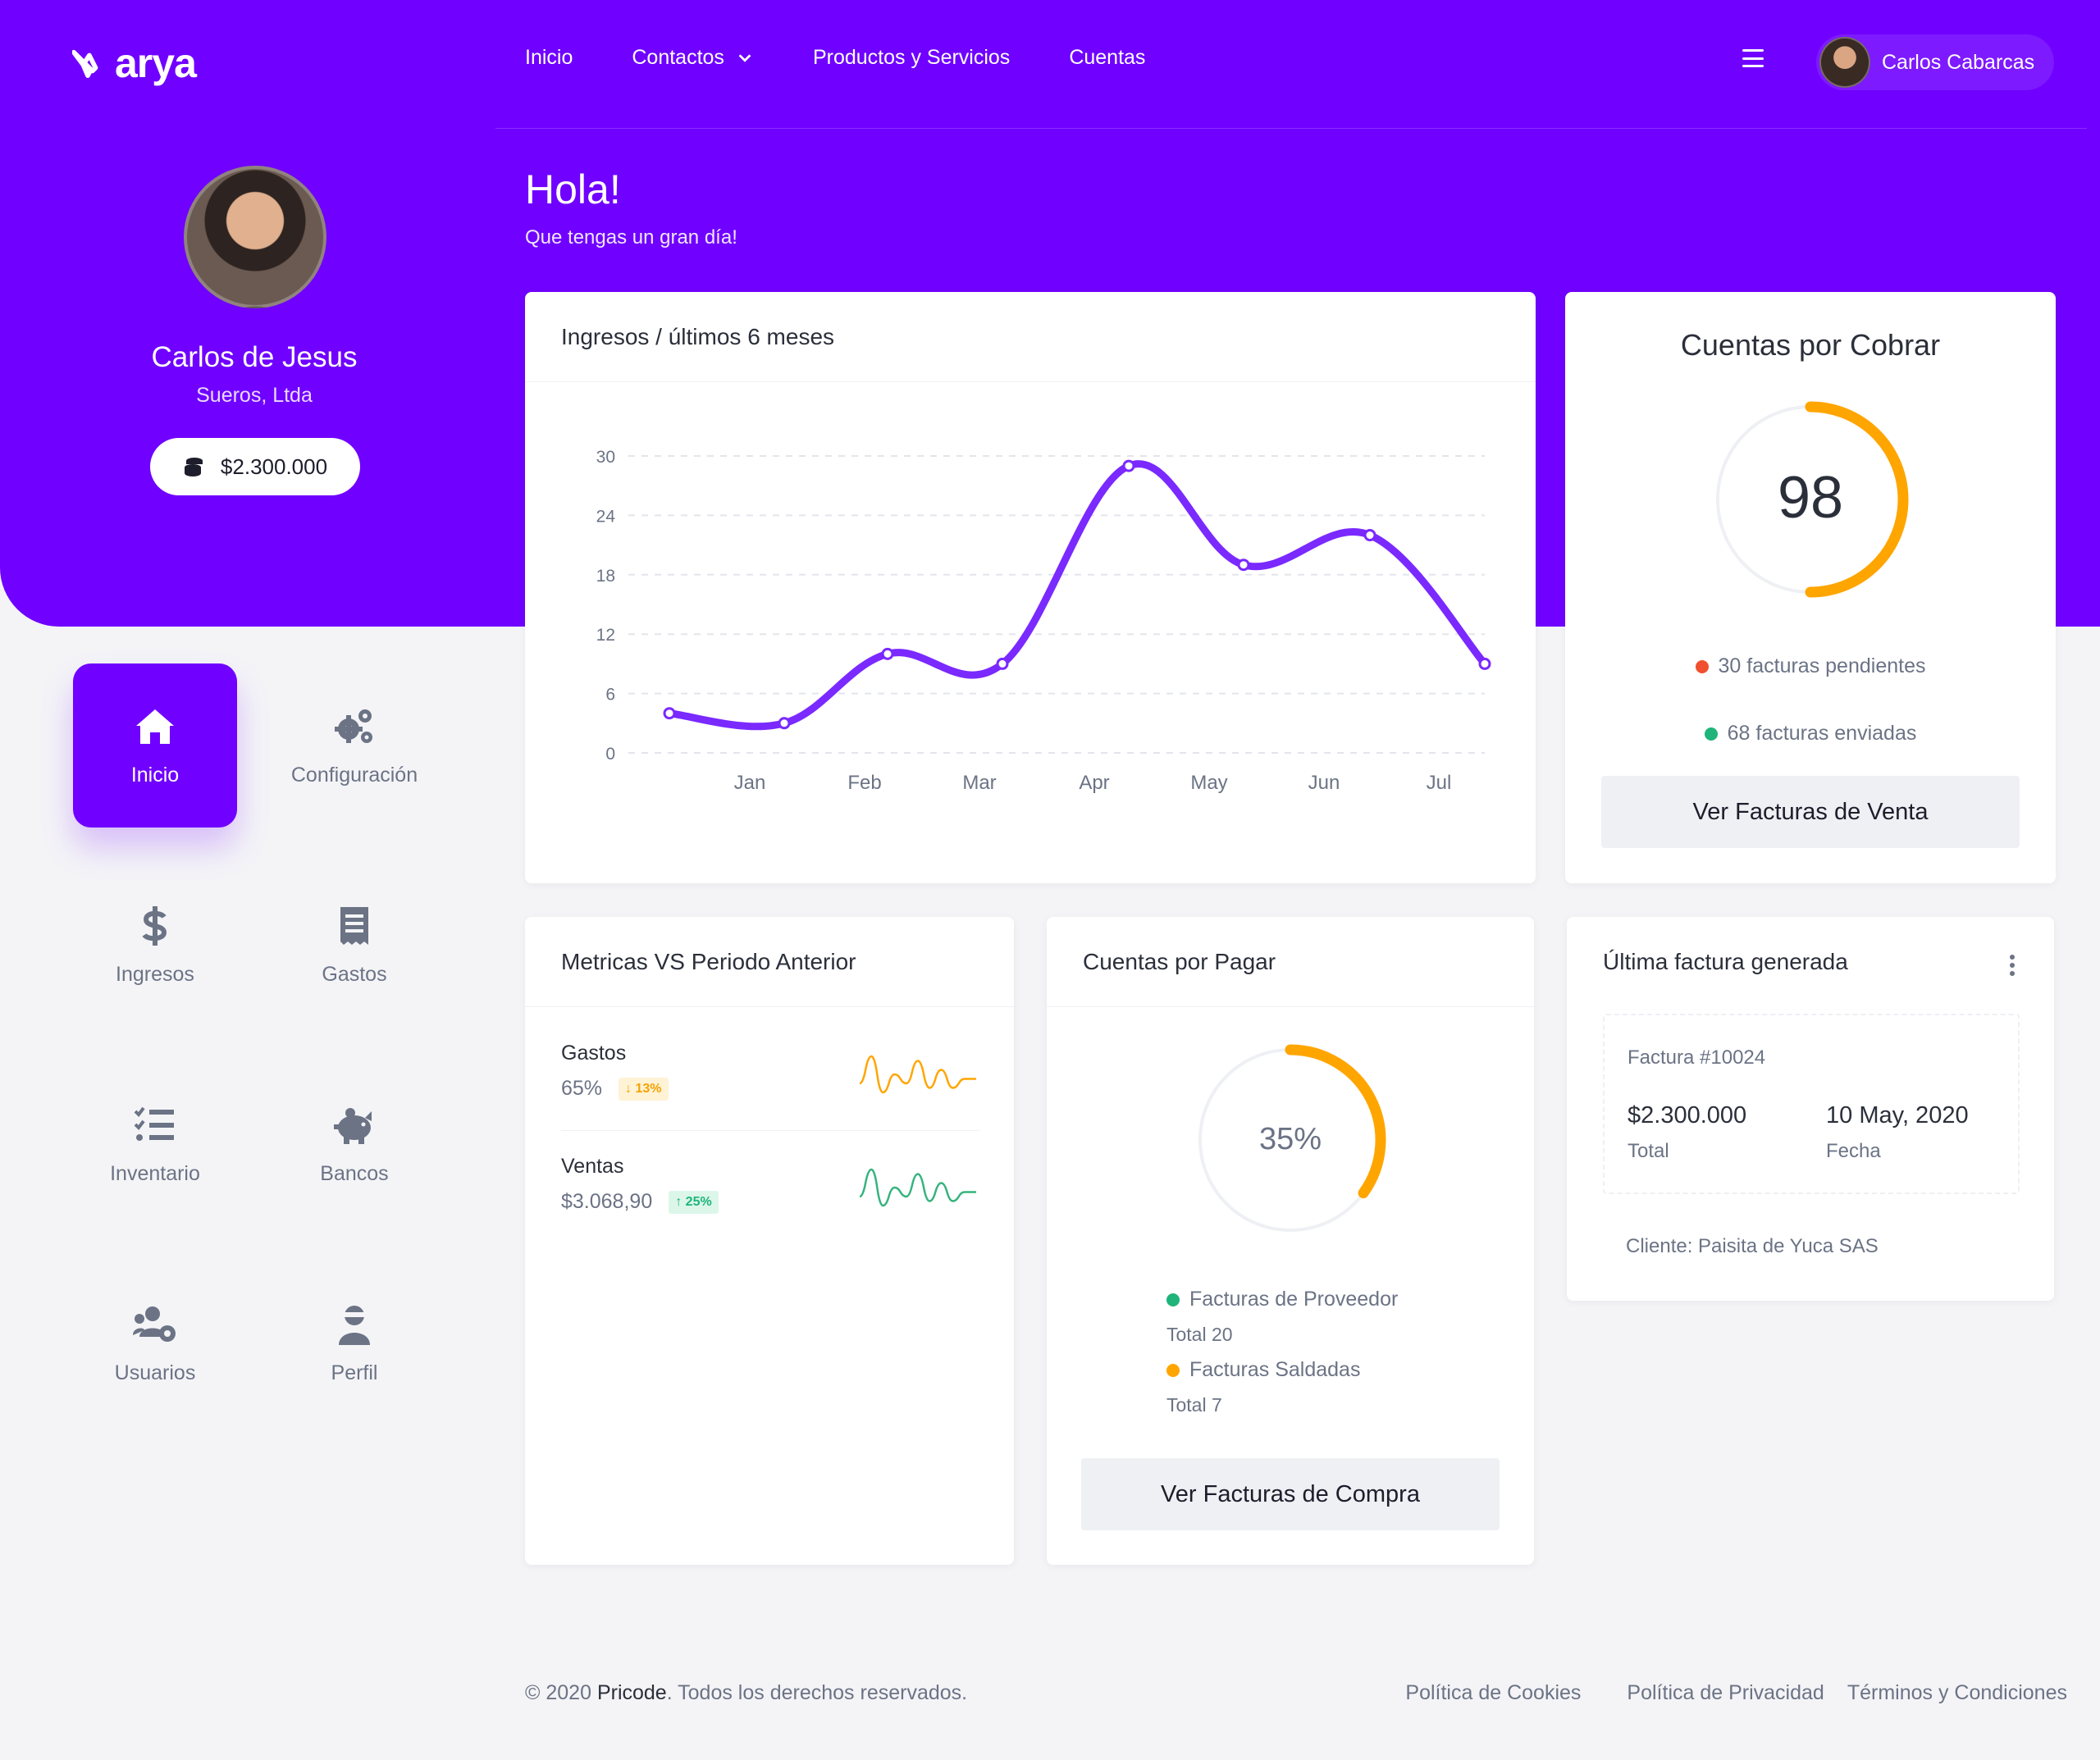 This screenshot has height=1760, width=2100. I want to click on nav-label: Contactos, so click(678, 57).